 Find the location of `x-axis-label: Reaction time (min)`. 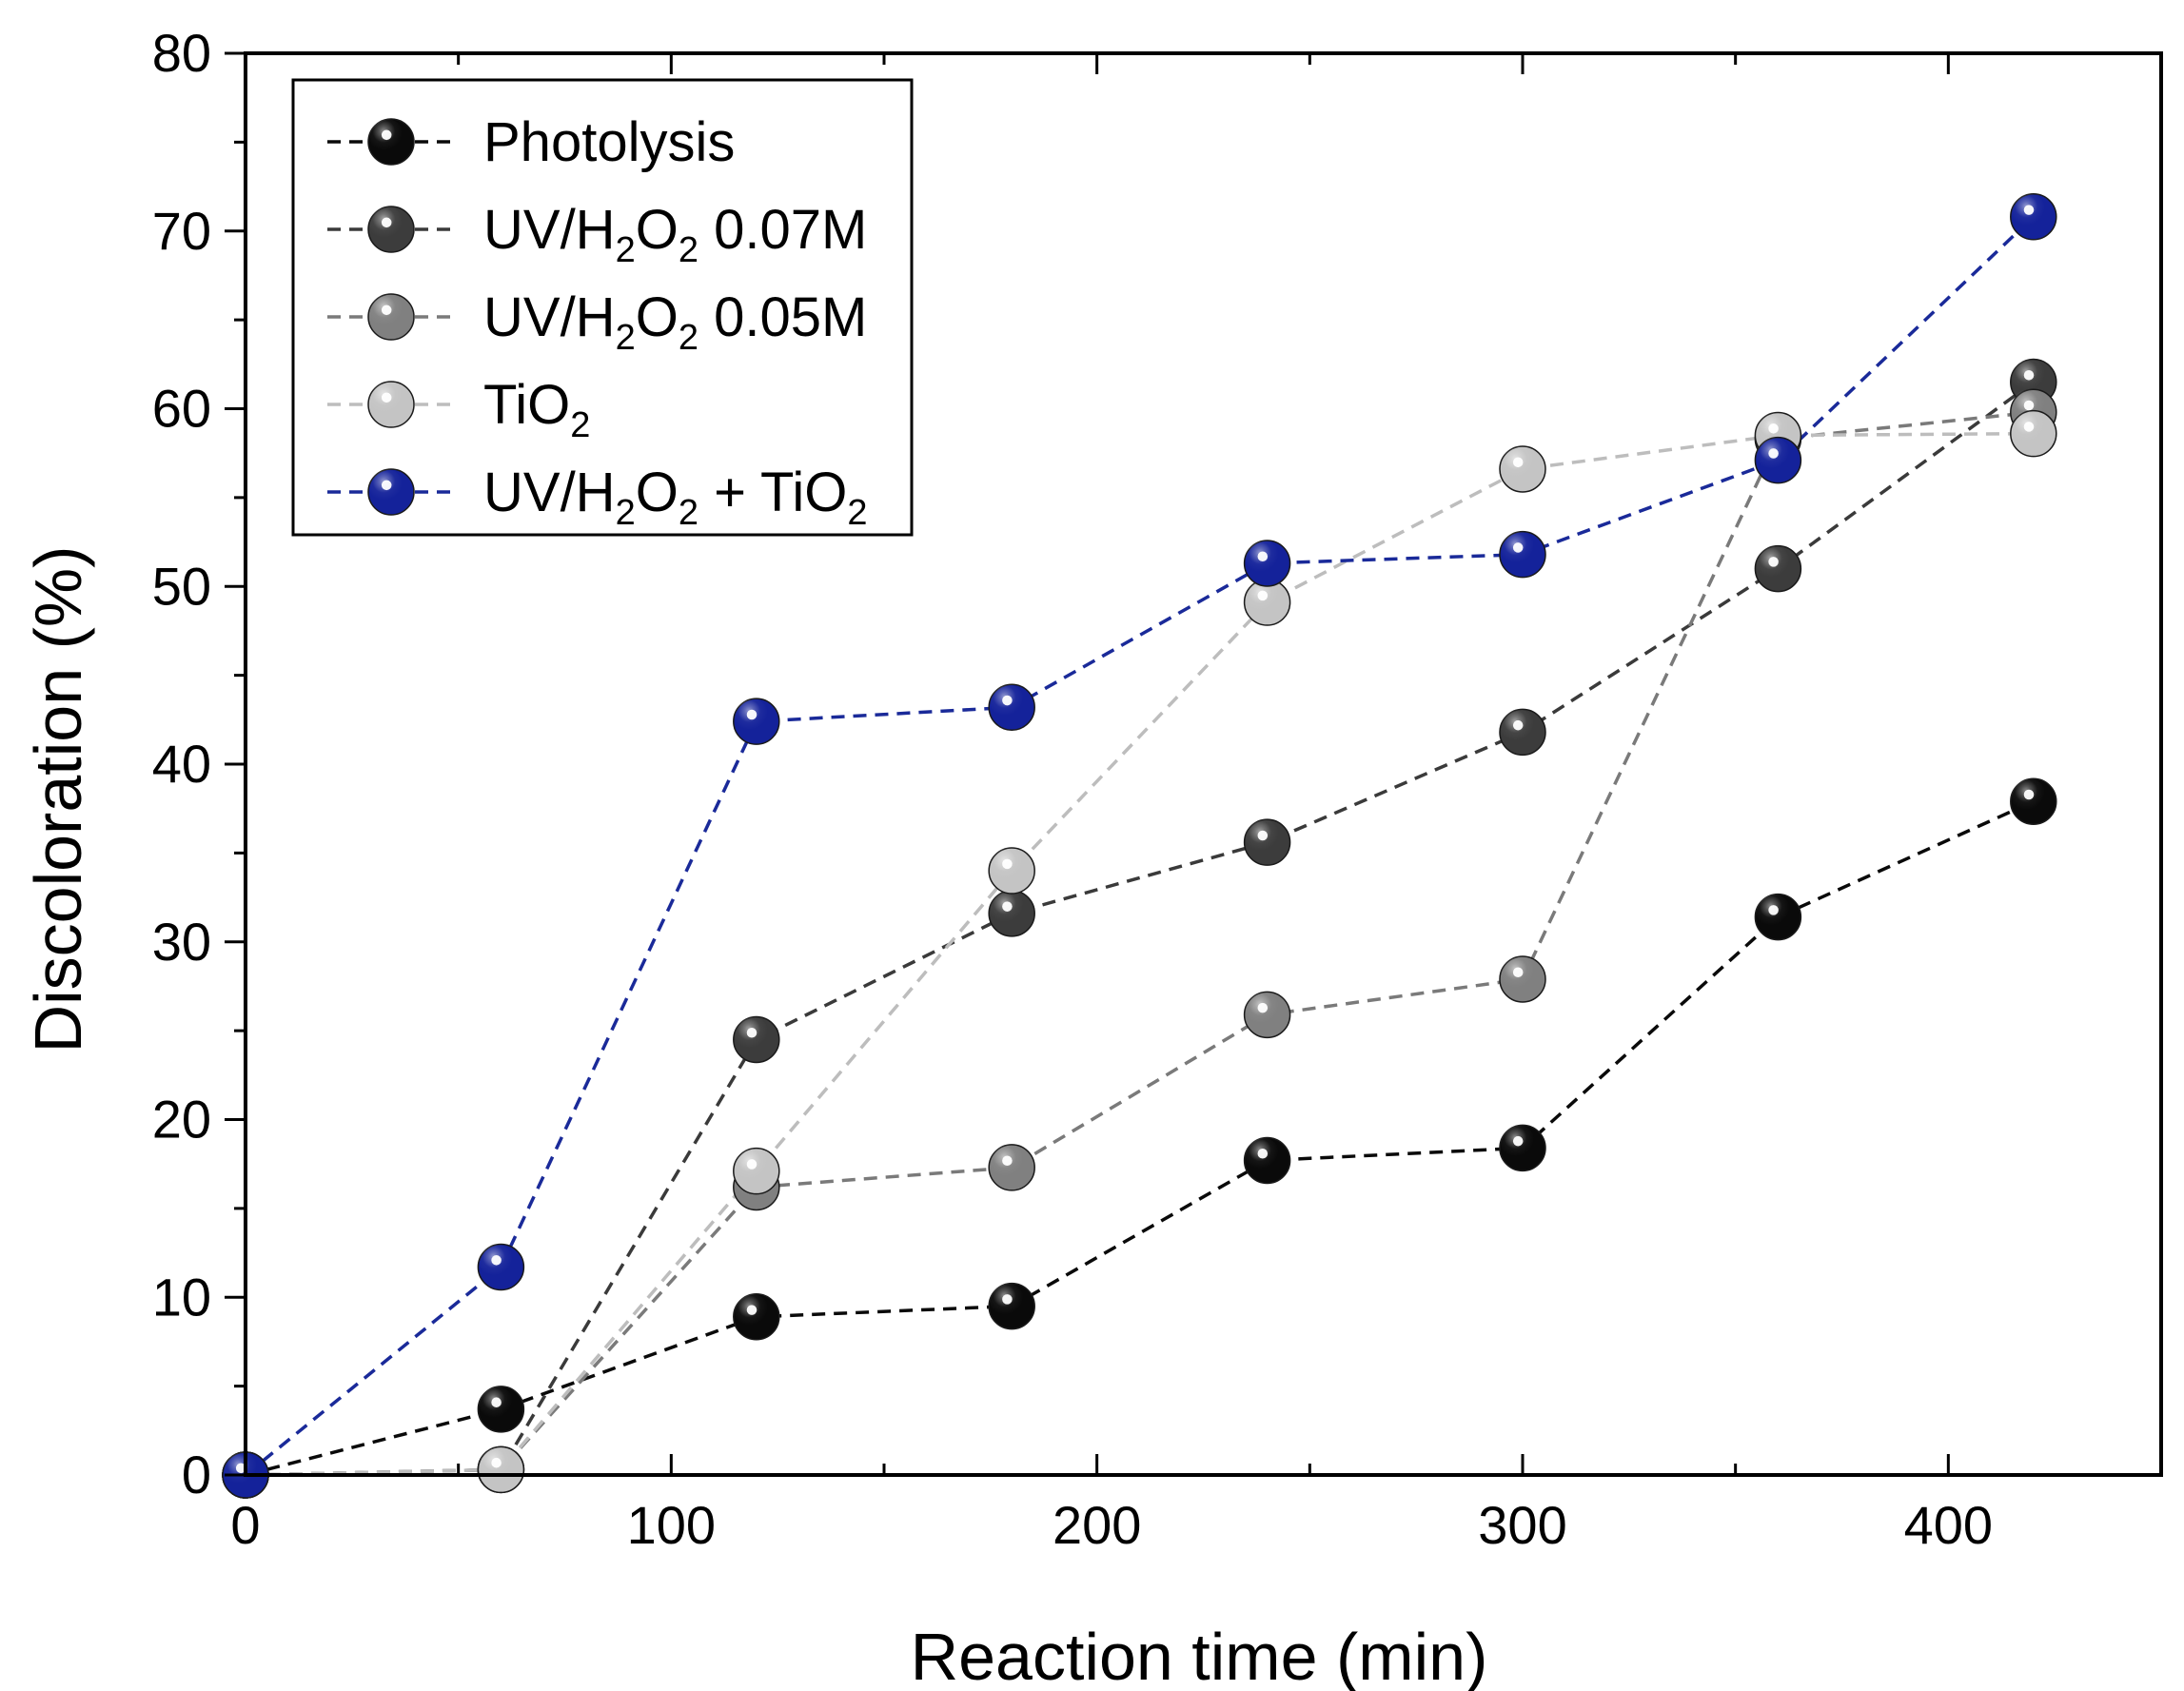

x-axis-label: Reaction time (min) is located at coordinates (1199, 1656).